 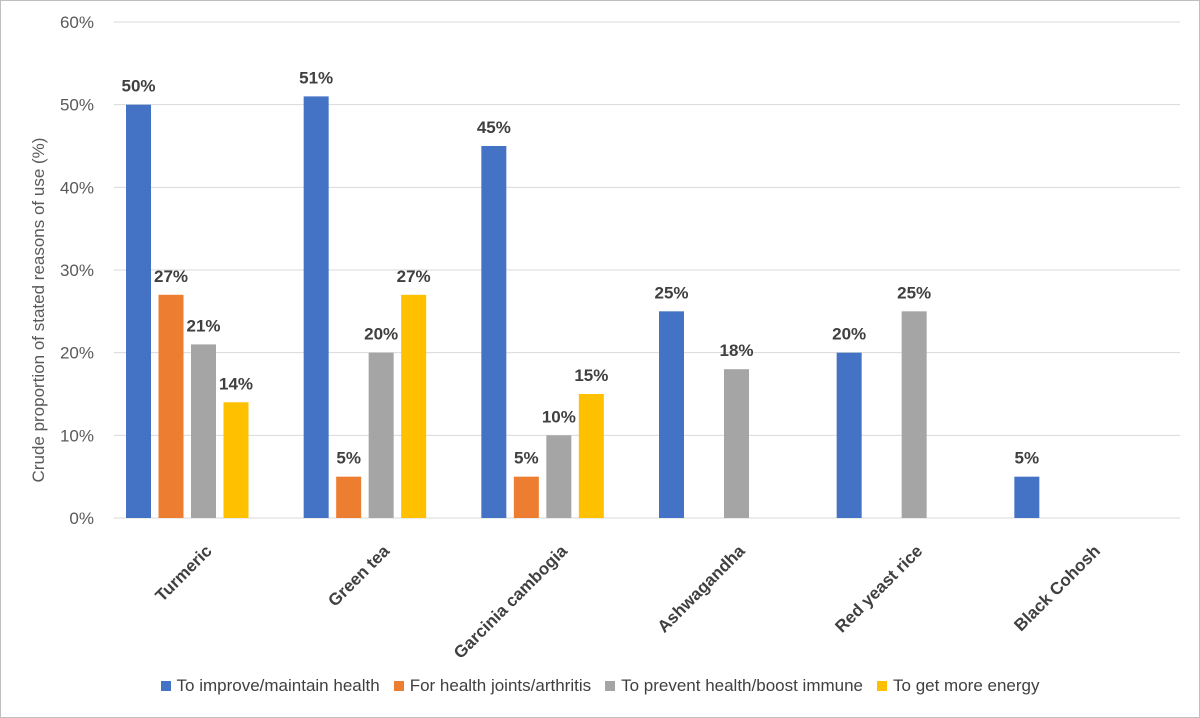 What do you see at coordinates (81, 518) in the screenshot?
I see `y-tick-label: 0%` at bounding box center [81, 518].